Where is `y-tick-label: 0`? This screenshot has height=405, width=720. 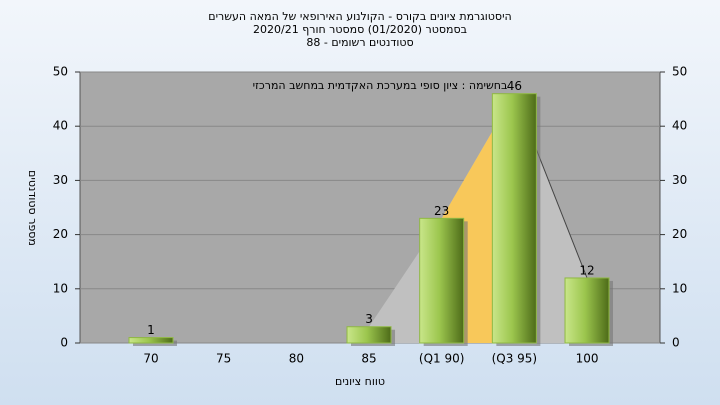
y-tick-label: 0 is located at coordinates (64, 343).